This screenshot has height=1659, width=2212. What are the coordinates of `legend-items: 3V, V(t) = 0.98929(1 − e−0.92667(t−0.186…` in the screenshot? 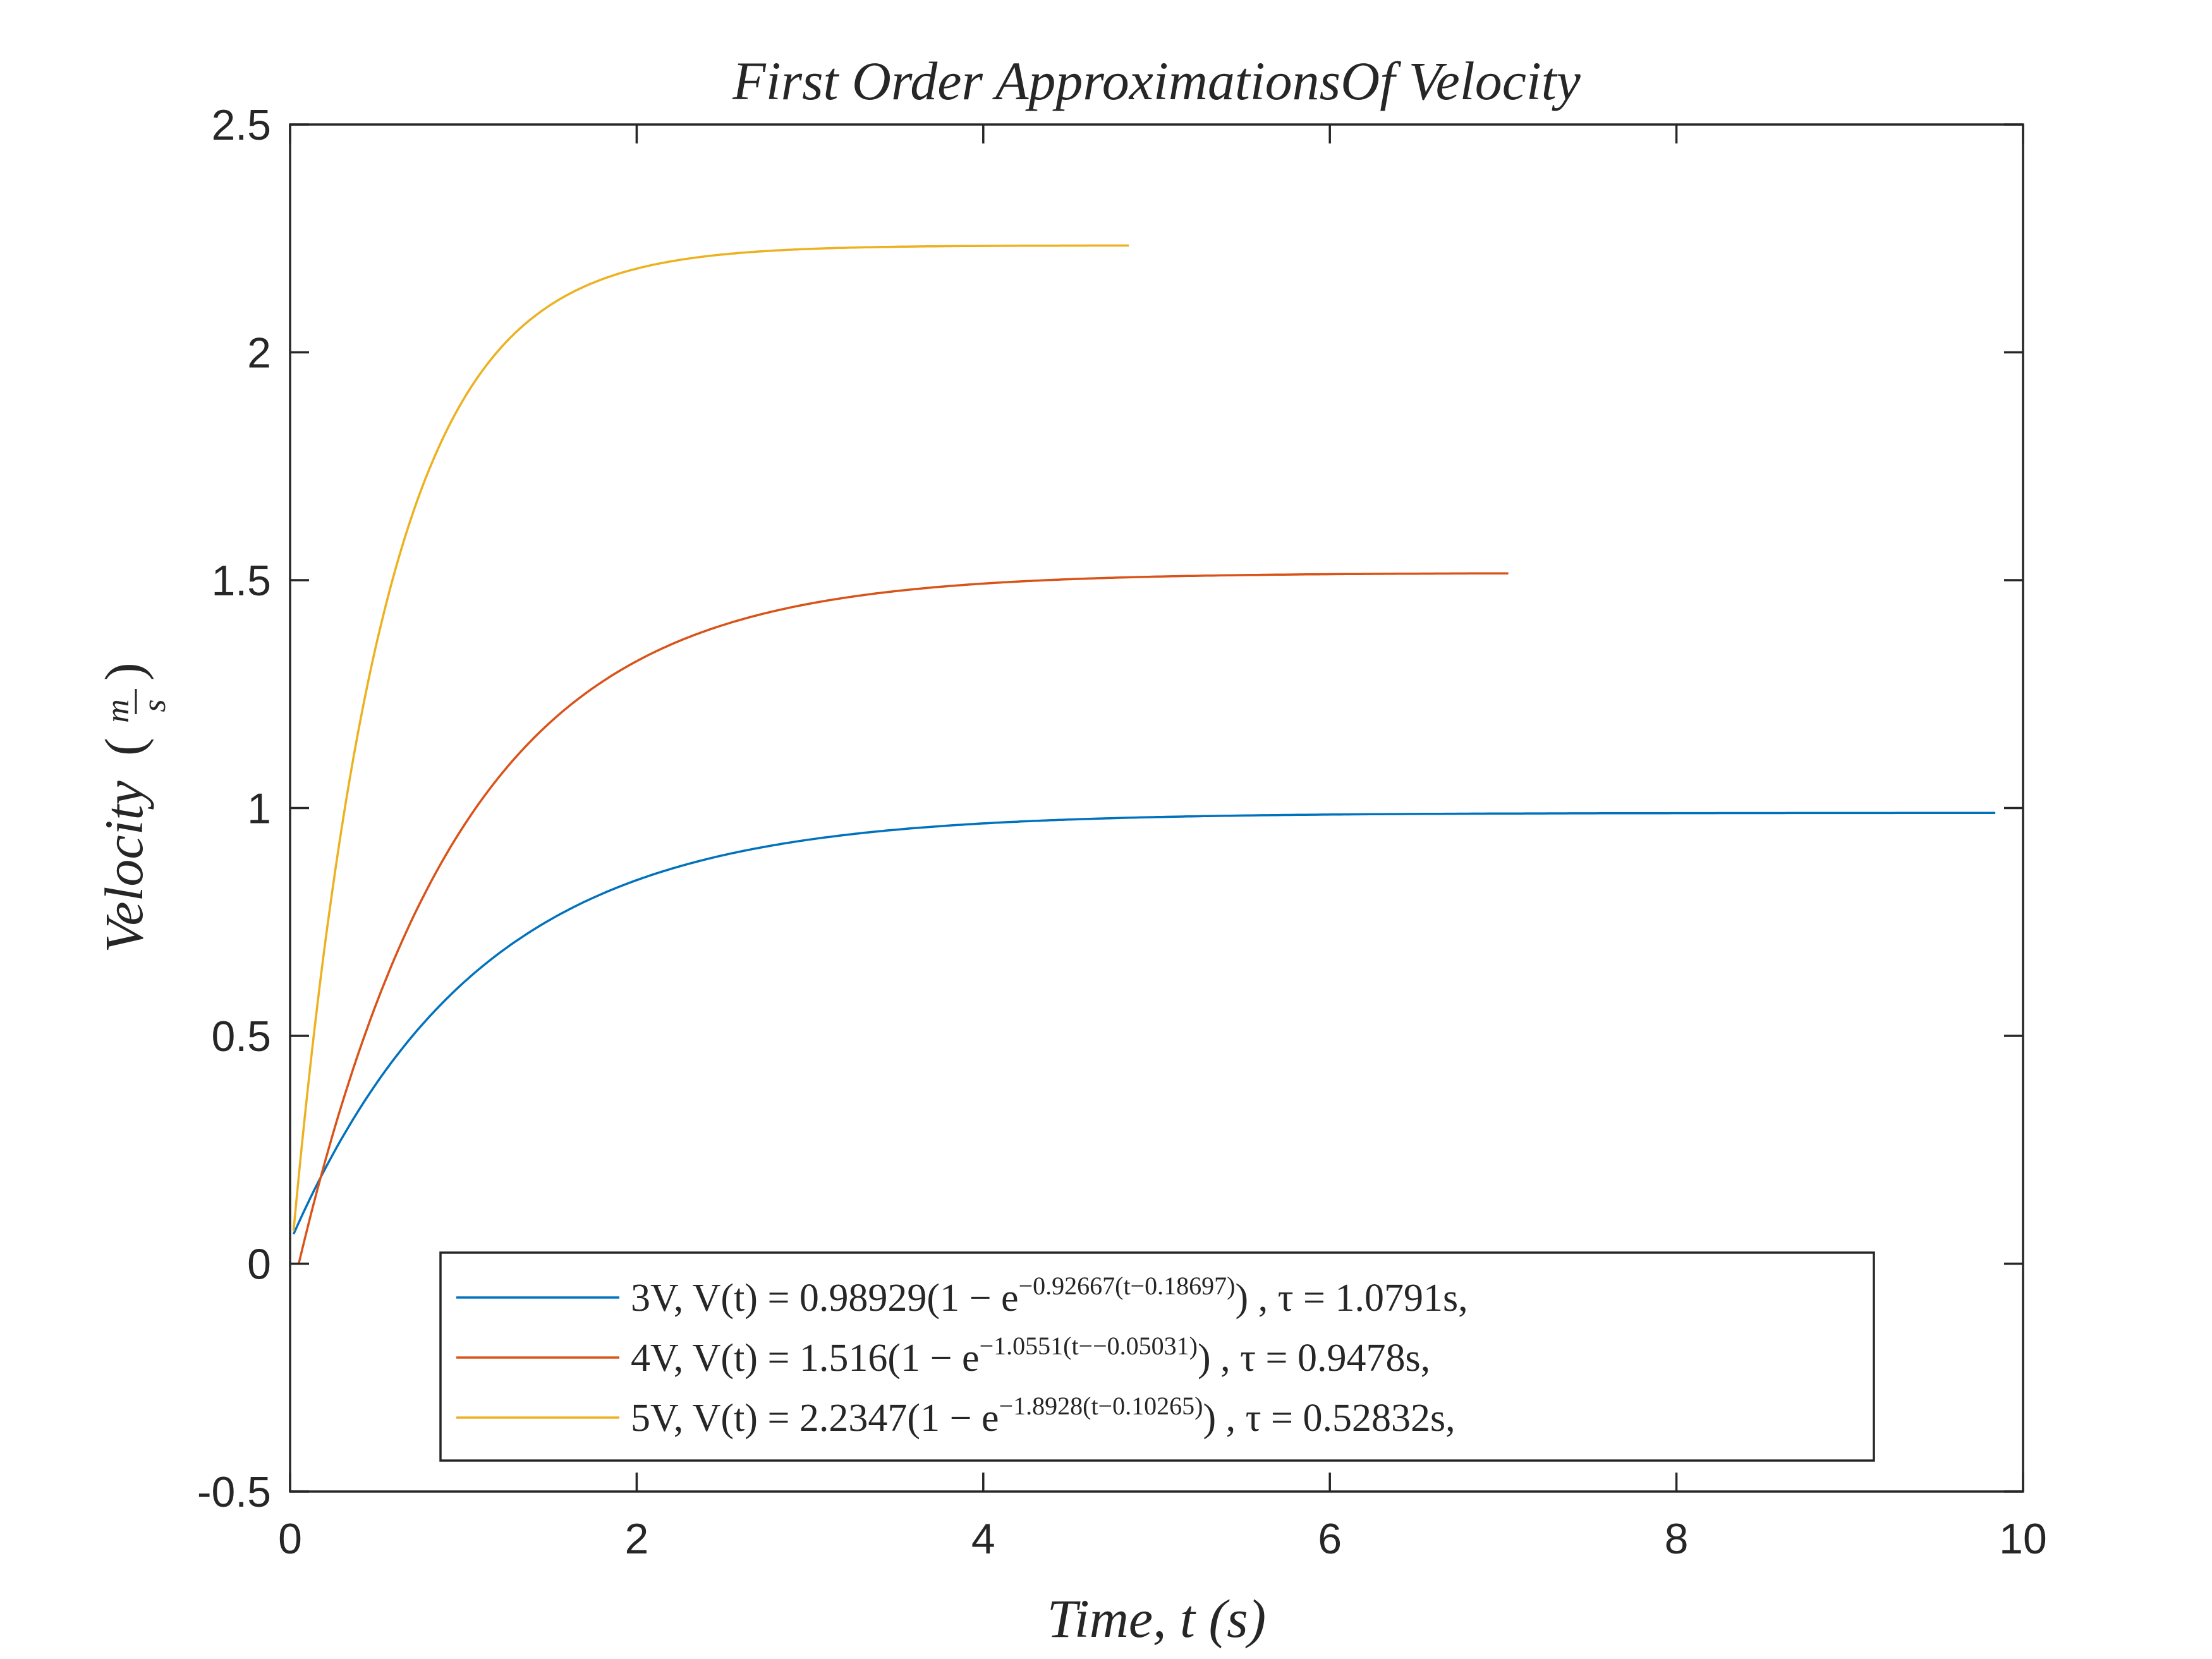 It's located at (962, 1356).